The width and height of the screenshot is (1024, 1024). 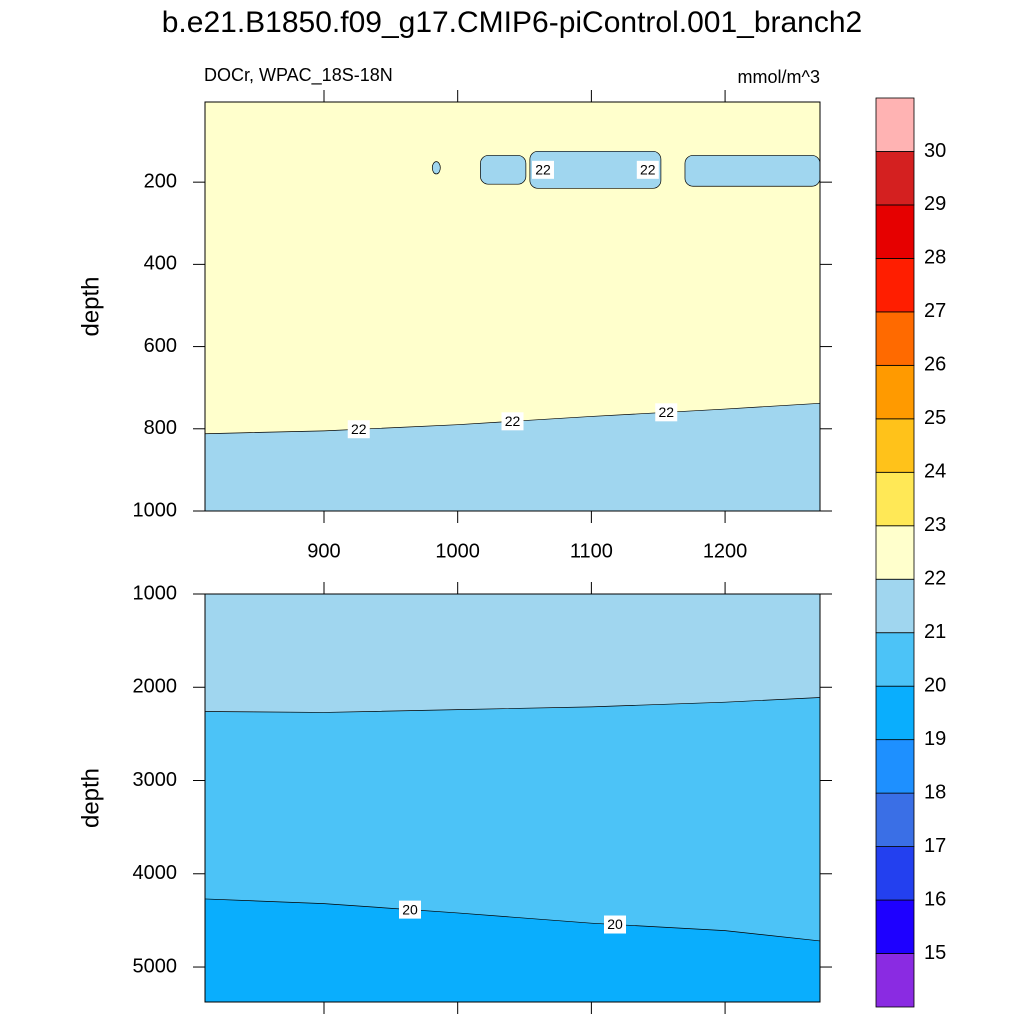 I want to click on colorbar-label: 19, so click(x=935, y=739).